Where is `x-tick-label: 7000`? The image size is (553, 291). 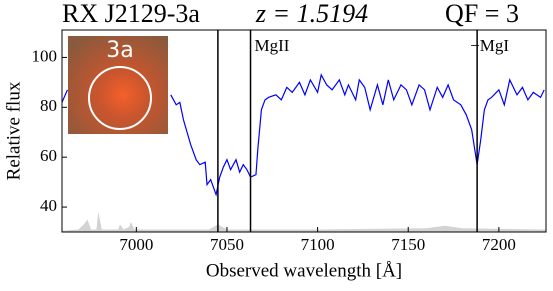 x-tick-label: 7000 is located at coordinates (136, 244).